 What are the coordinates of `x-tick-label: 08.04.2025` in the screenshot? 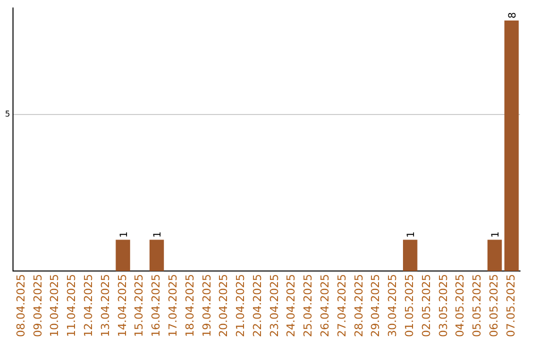 It's located at (21, 306).